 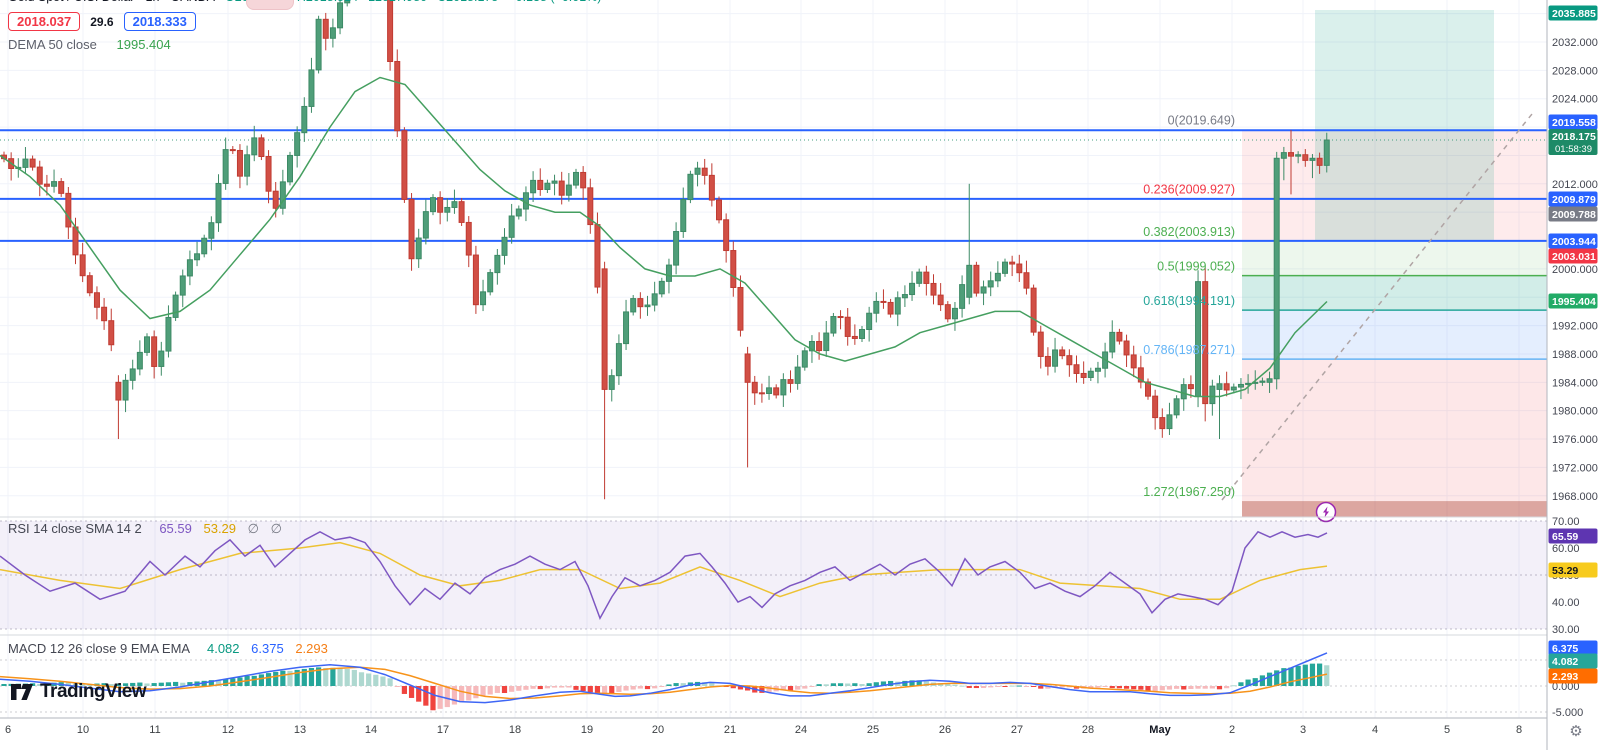 I want to click on svg-text: 2000.000, so click(x=1575, y=270).